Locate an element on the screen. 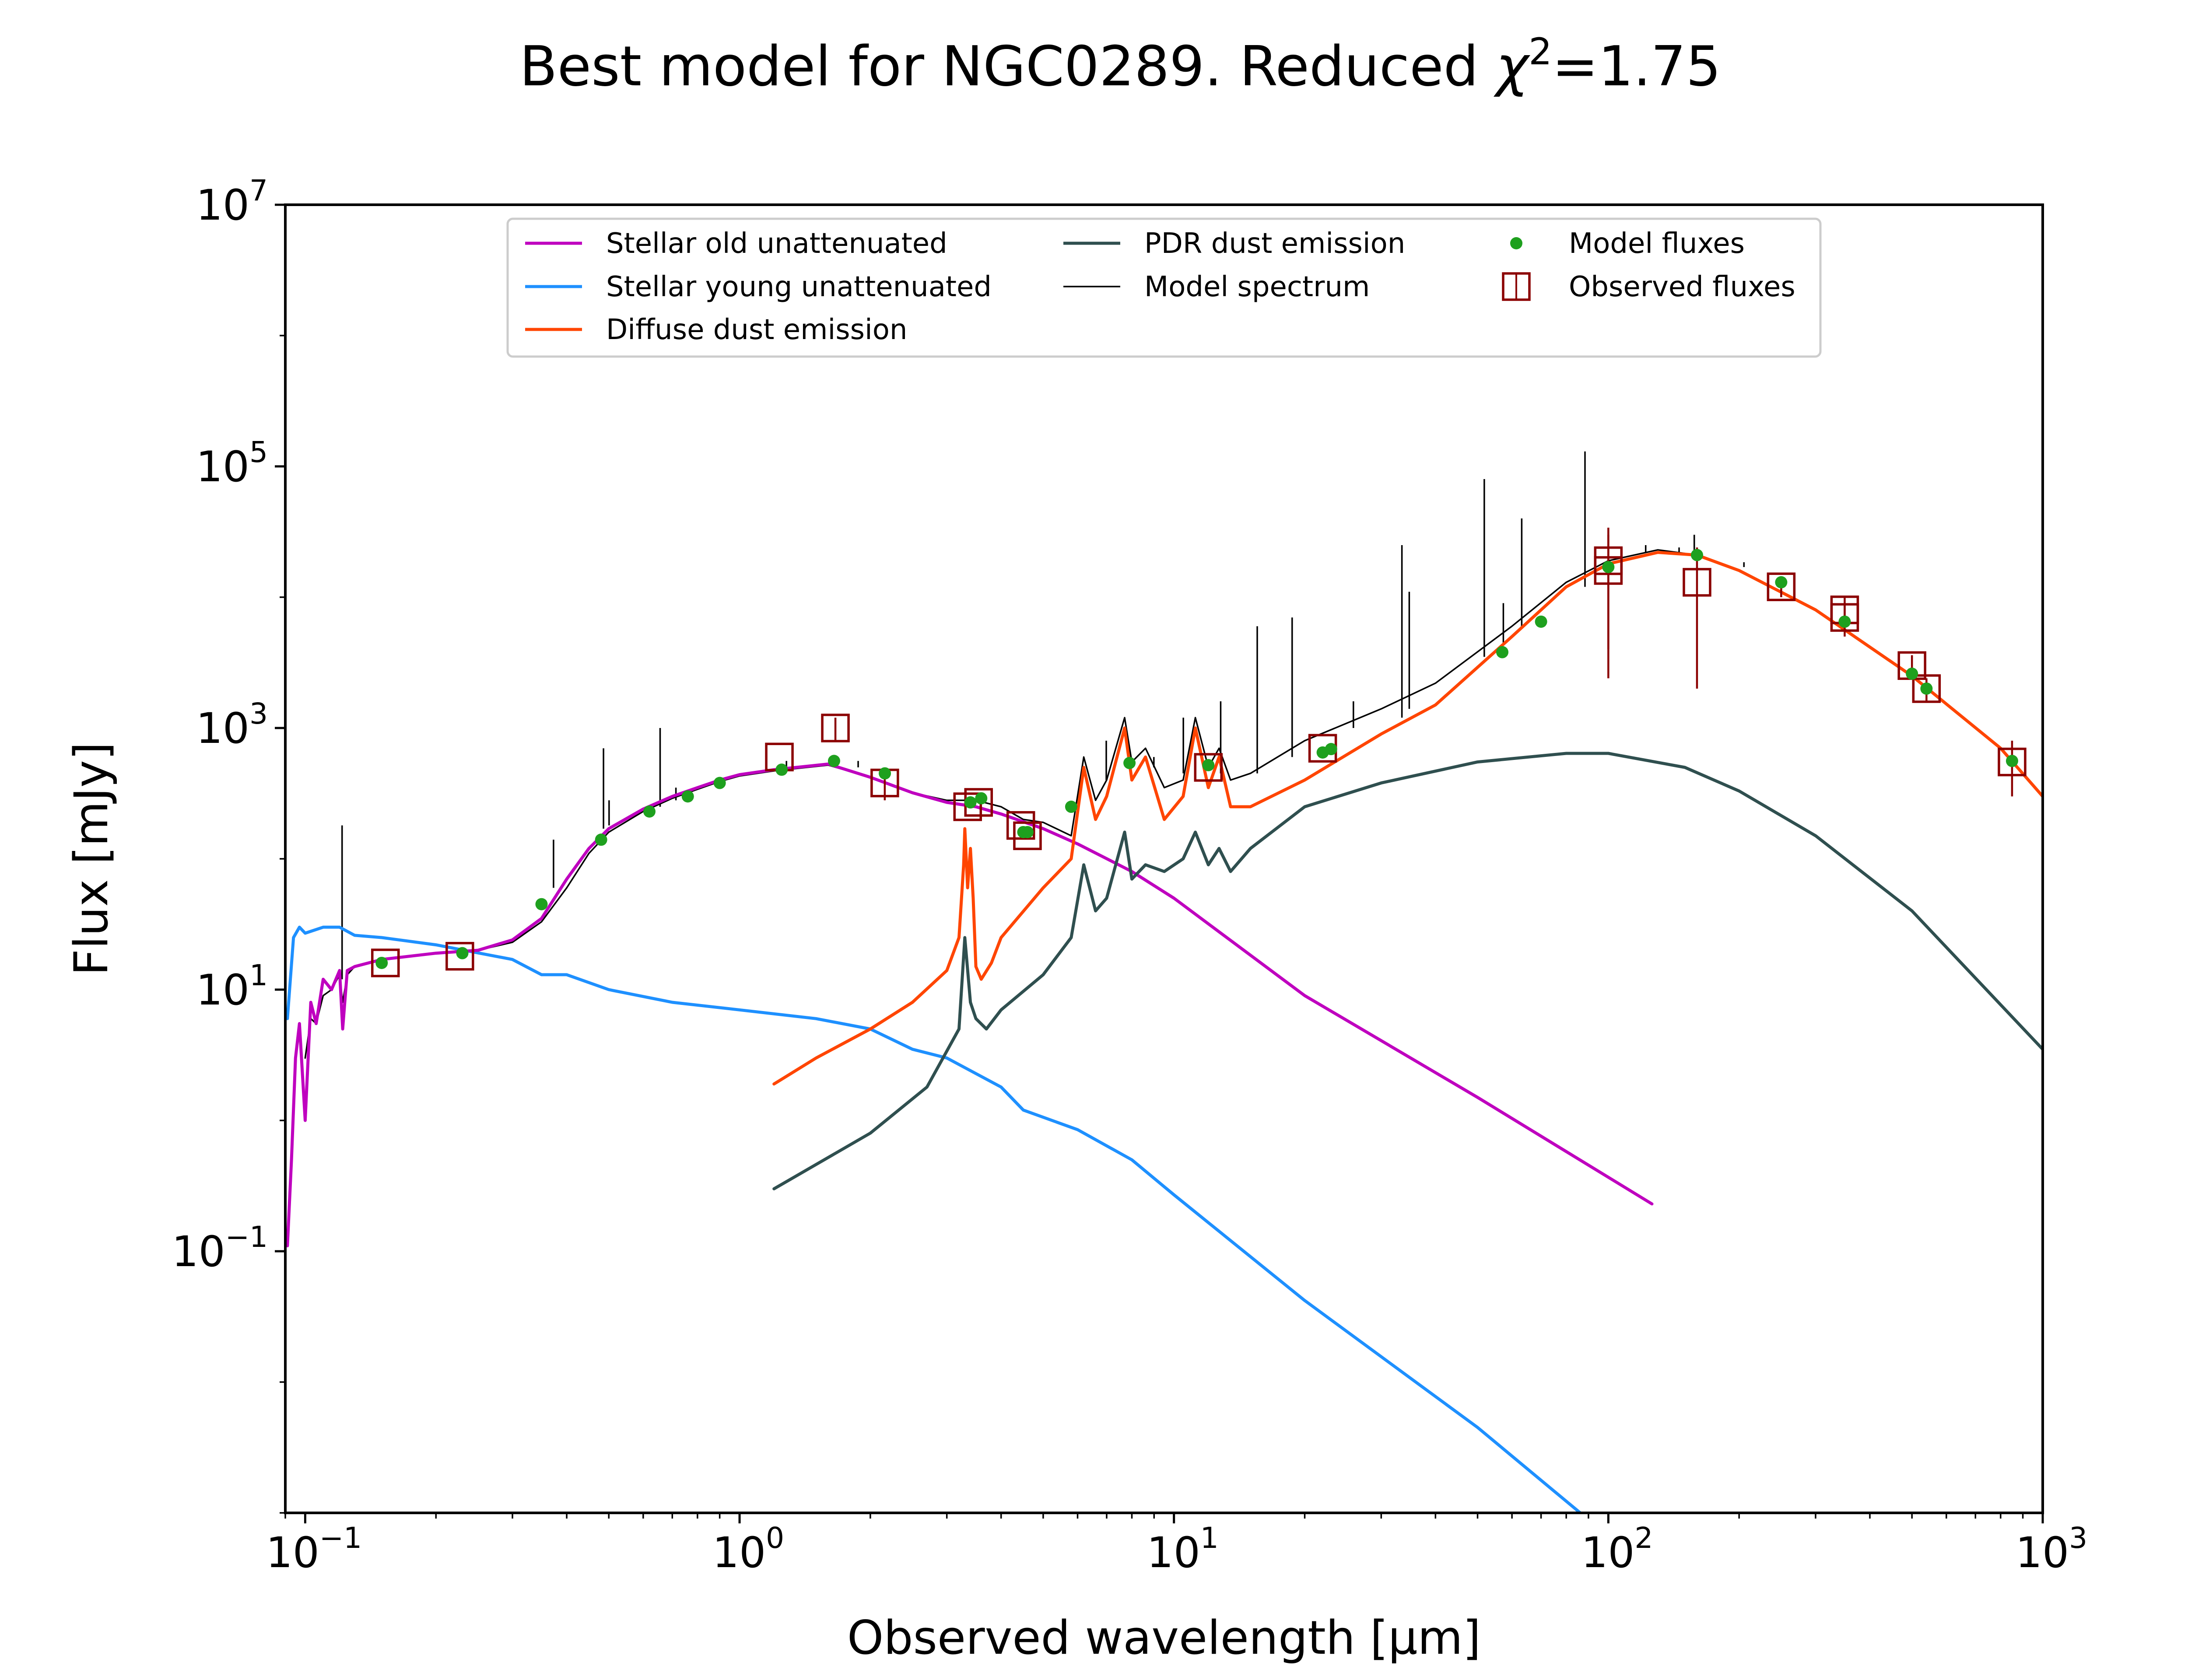 The width and height of the screenshot is (2188, 1680). legend-entry-diffuse: Diffuse dust emission is located at coordinates (716, 330).